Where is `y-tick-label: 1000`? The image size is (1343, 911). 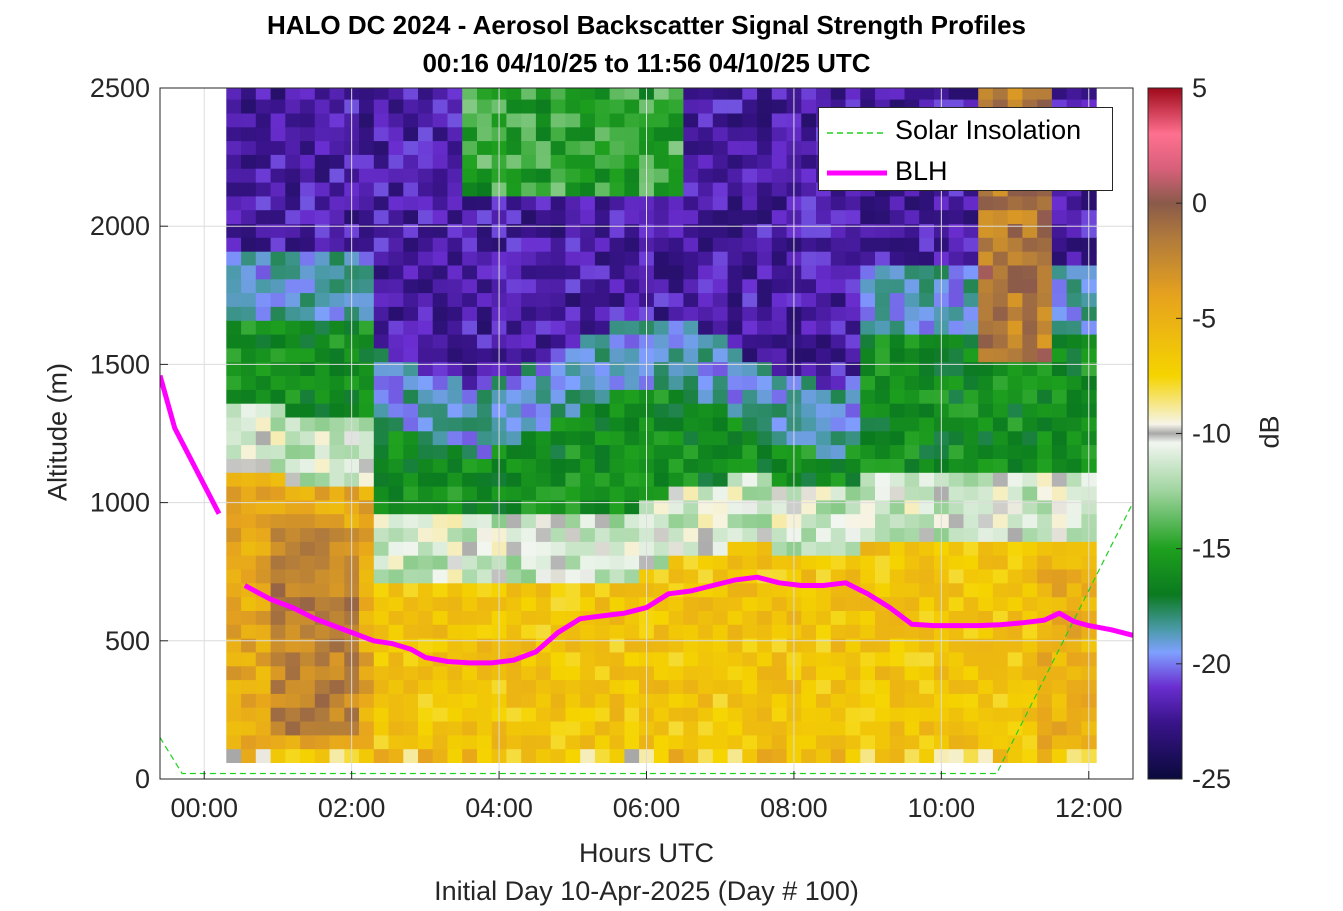
y-tick-label: 1000 is located at coordinates (120, 503).